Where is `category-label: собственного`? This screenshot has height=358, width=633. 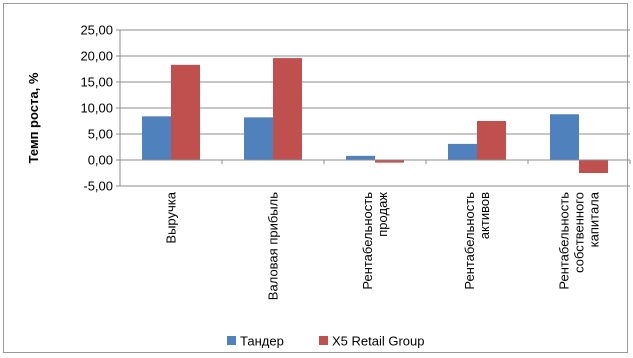 category-label: собственного is located at coordinates (579, 232).